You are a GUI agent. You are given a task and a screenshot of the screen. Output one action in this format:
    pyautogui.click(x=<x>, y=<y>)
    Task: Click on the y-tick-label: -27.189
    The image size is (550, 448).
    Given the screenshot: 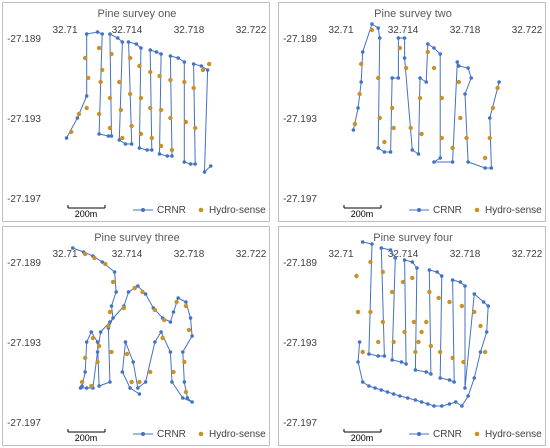 What is the action you would take?
    pyautogui.click(x=300, y=263)
    